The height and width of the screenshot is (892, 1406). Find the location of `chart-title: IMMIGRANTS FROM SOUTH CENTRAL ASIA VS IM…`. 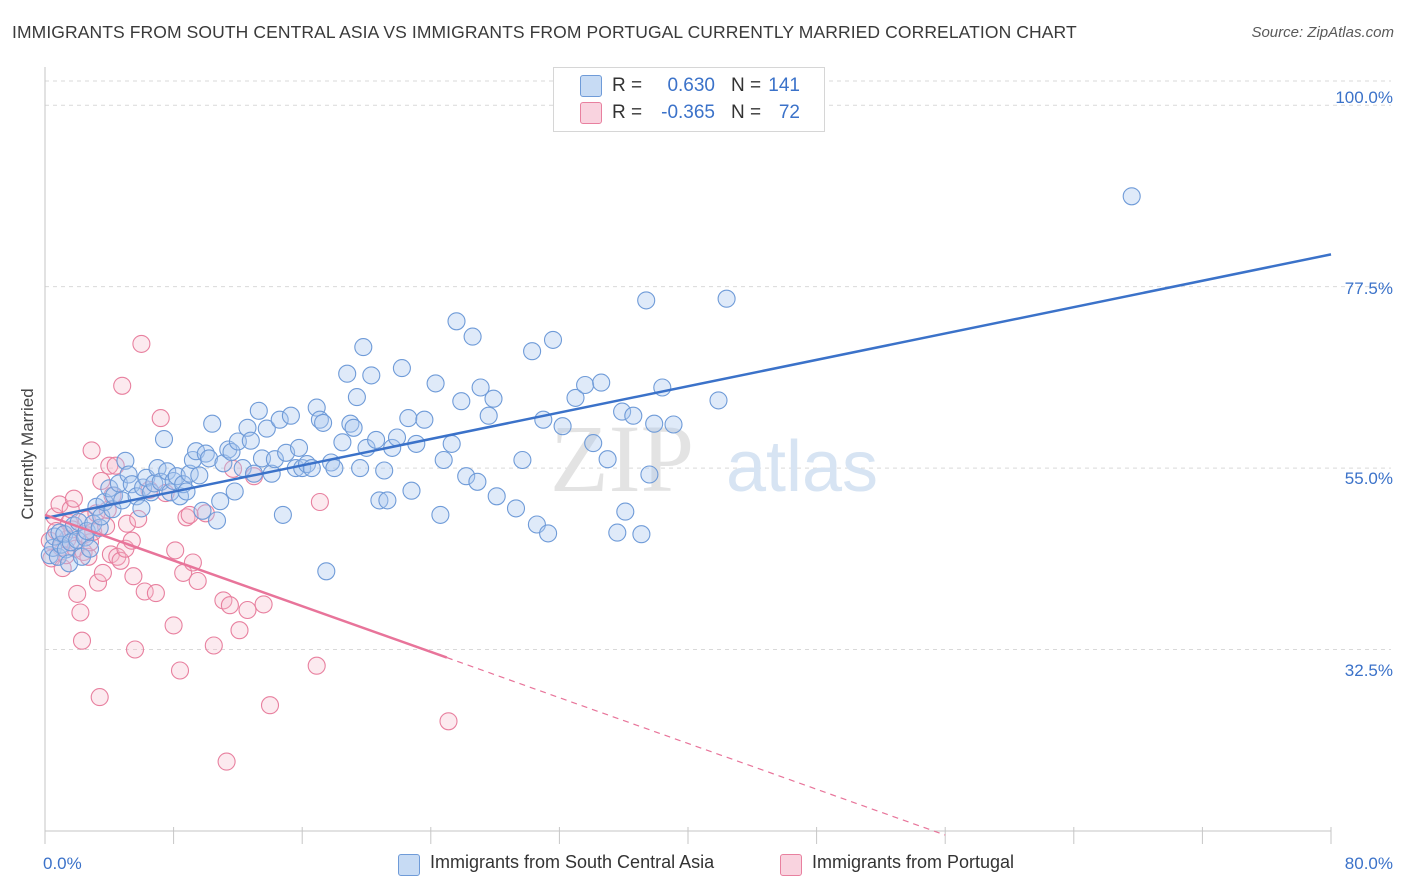

chart-title: IMMIGRANTS FROM SOUTH CENTRAL ASIA VS IM… is located at coordinates (544, 32).